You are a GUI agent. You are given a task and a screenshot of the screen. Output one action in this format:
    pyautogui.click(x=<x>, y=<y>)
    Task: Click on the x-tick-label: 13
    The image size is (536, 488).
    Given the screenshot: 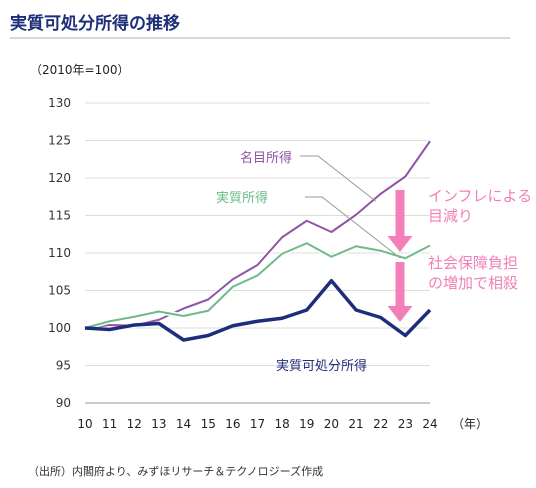 What is the action you would take?
    pyautogui.click(x=158, y=424)
    